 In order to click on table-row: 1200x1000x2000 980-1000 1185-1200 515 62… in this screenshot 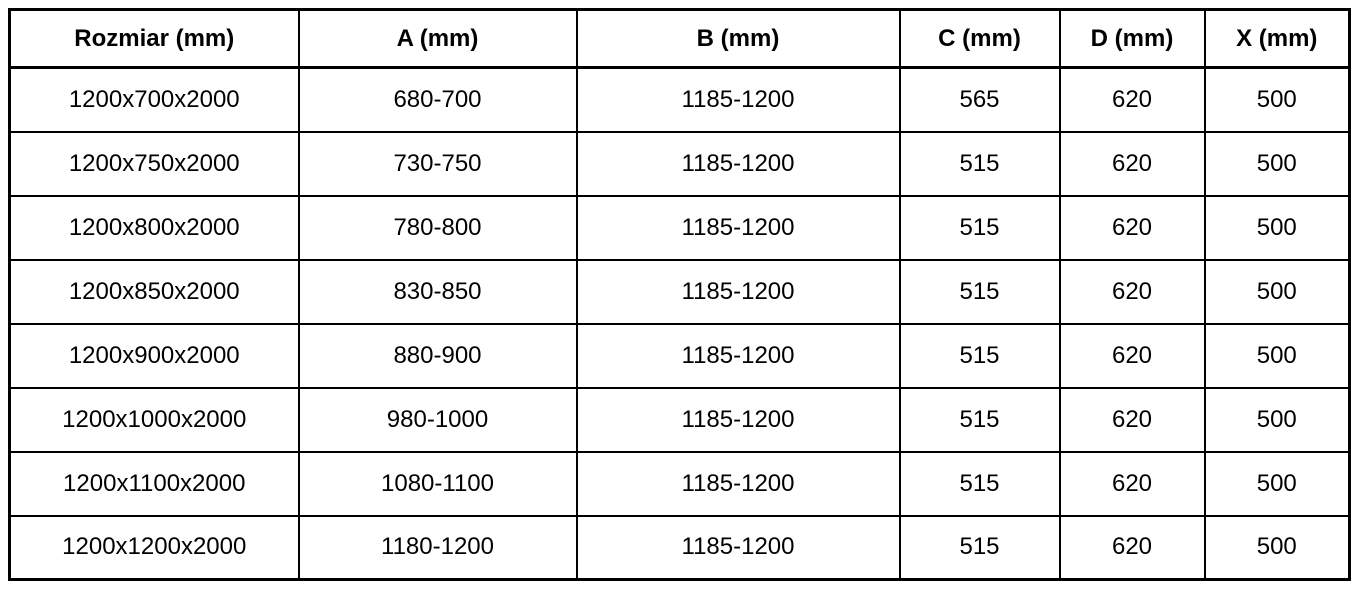, I will do `click(679, 419)`.